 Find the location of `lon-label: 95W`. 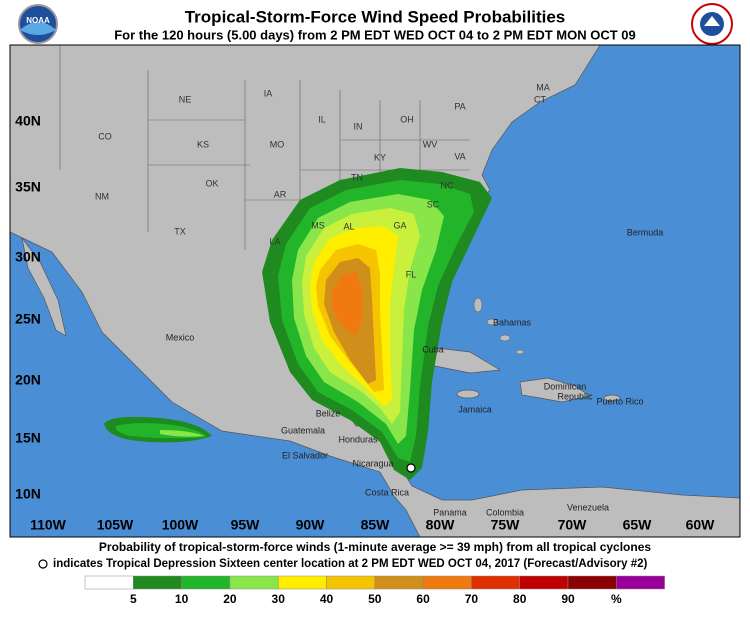

lon-label: 95W is located at coordinates (246, 525).